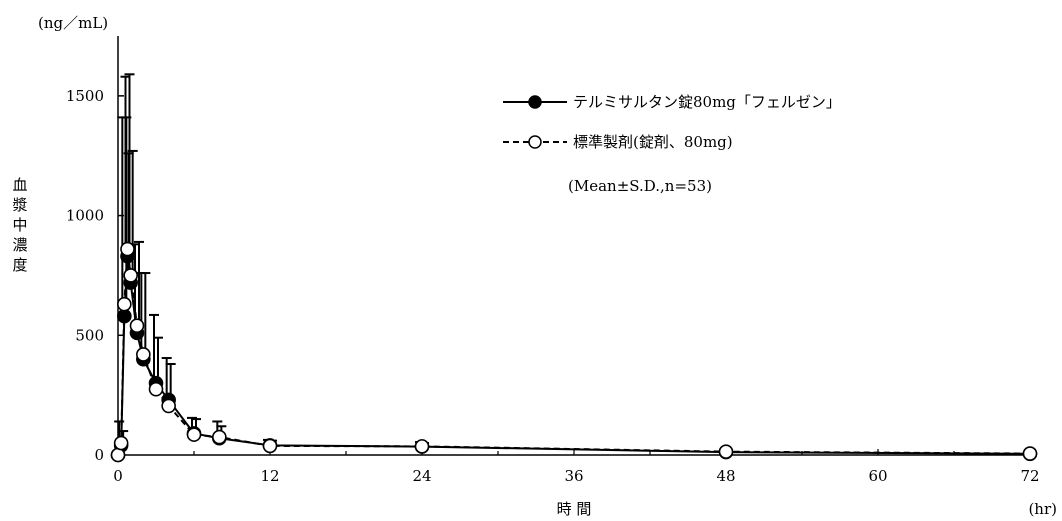  I want to click on y-tick-label: 0, so click(99, 455).